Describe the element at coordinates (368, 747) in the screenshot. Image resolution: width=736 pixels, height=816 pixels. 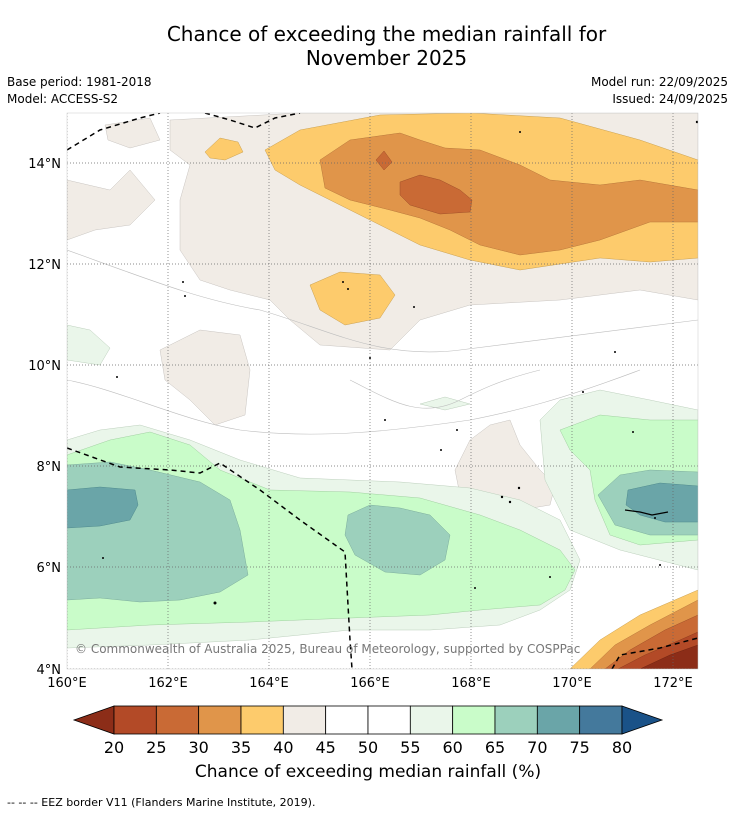
I see `colorbar-tick-label: 50` at that location.